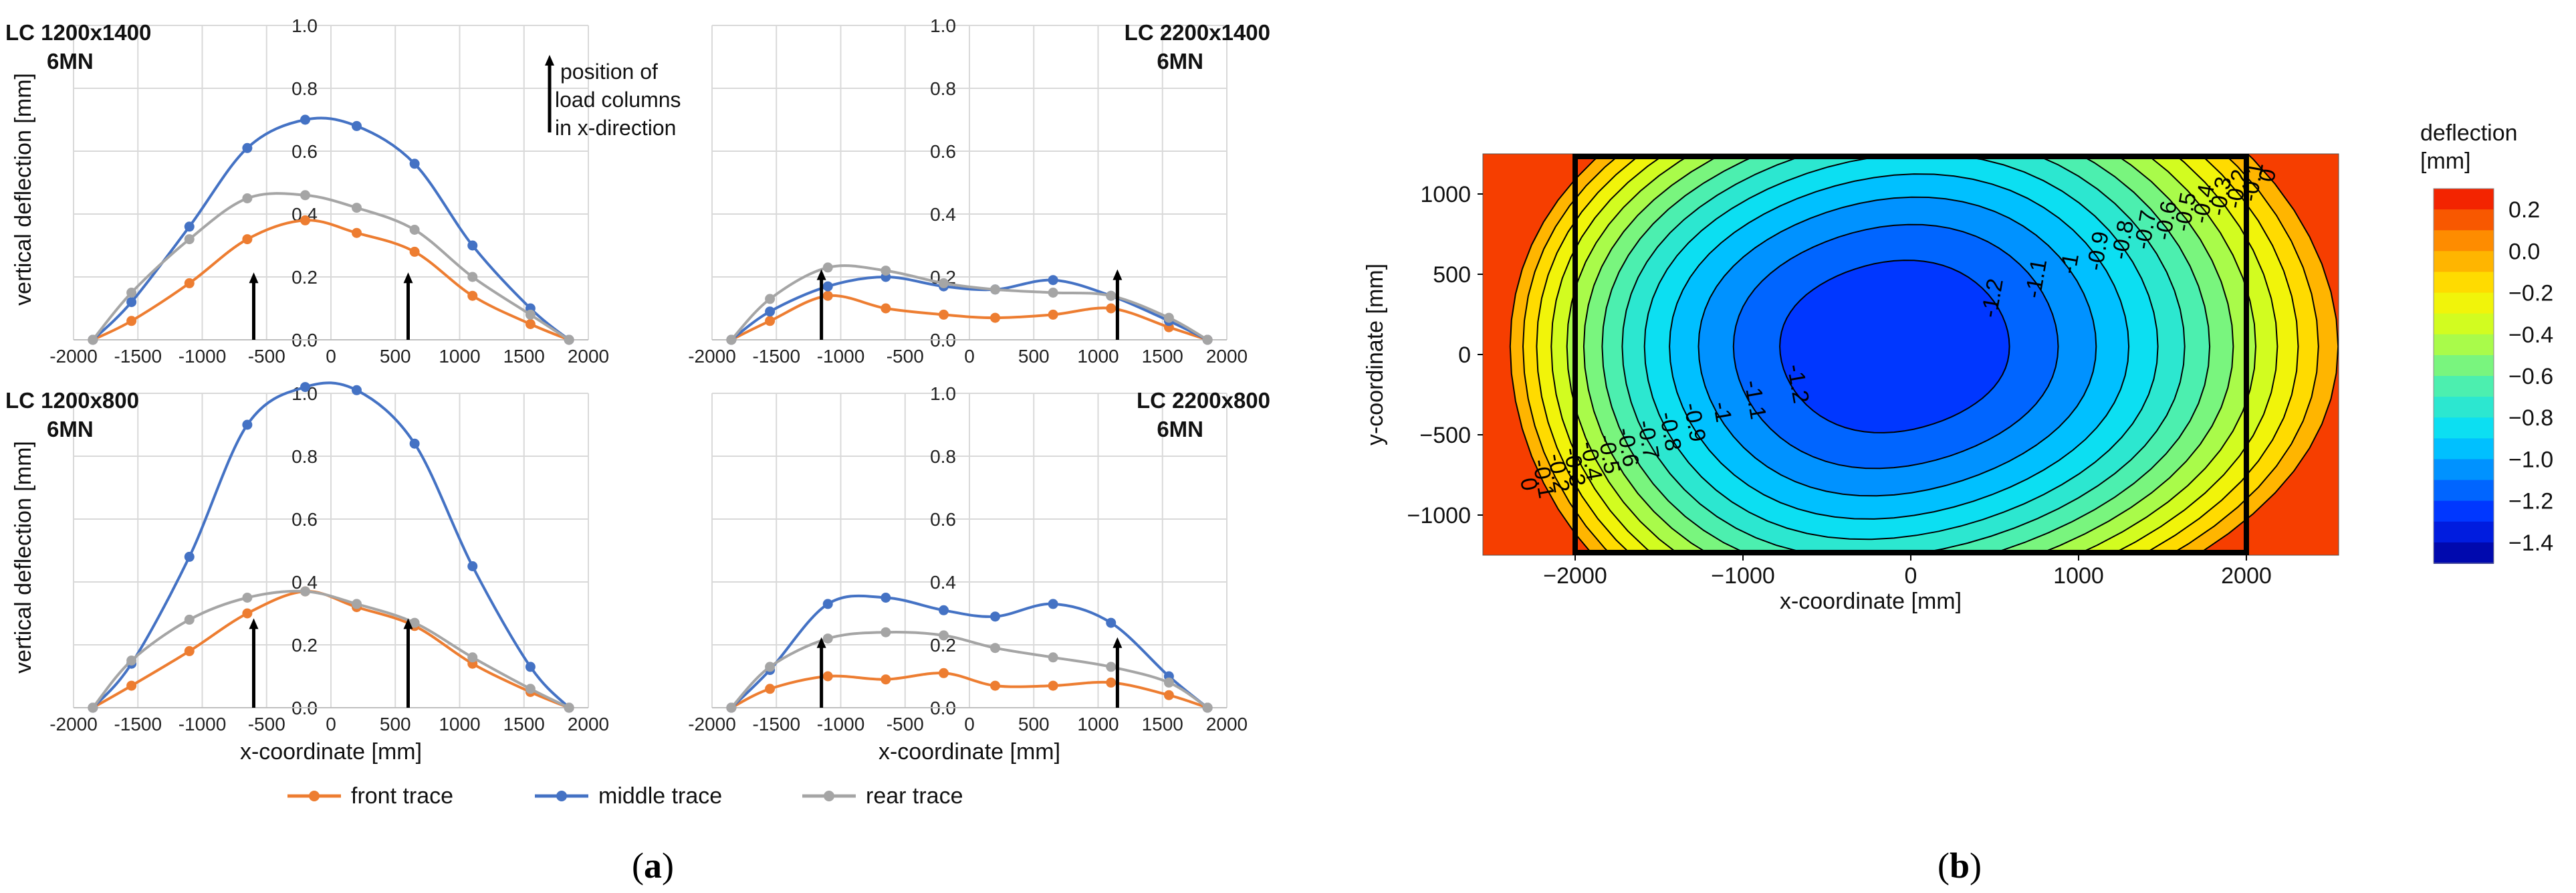 This screenshot has height=893, width=2576. Describe the element at coordinates (1439, 515) in the screenshot. I see `y-tick-label: −1000` at that location.